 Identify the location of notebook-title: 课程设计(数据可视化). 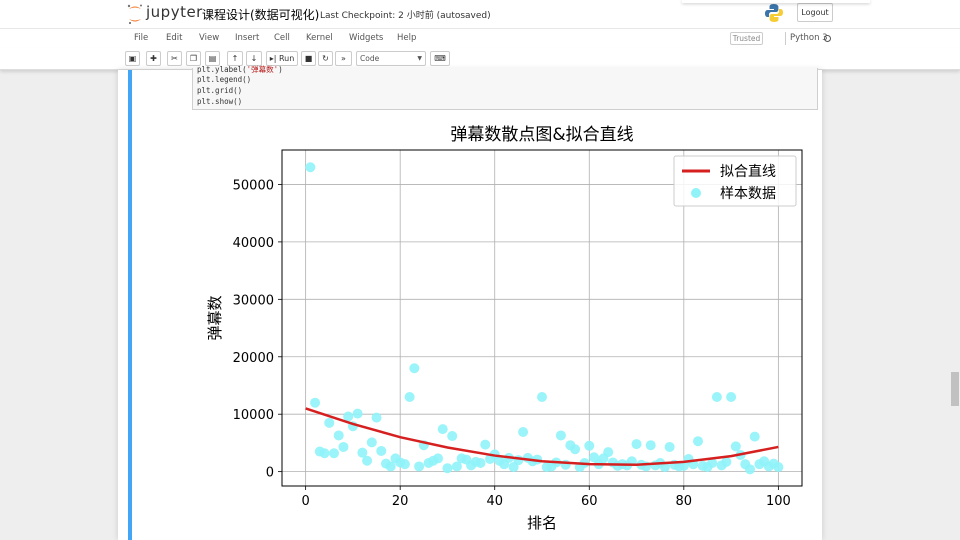
(261, 15).